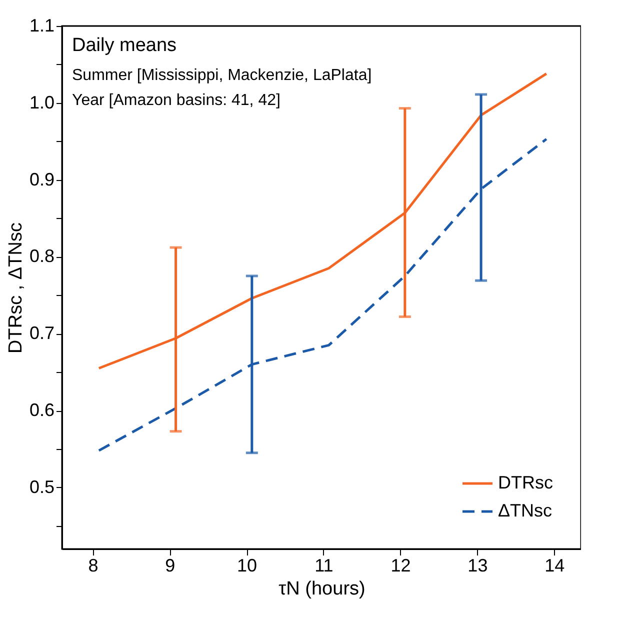 This screenshot has height=629, width=637. What do you see at coordinates (222, 75) in the screenshot?
I see `annotation: Summer [Mississippi, Mackenzie, LaPlata]` at bounding box center [222, 75].